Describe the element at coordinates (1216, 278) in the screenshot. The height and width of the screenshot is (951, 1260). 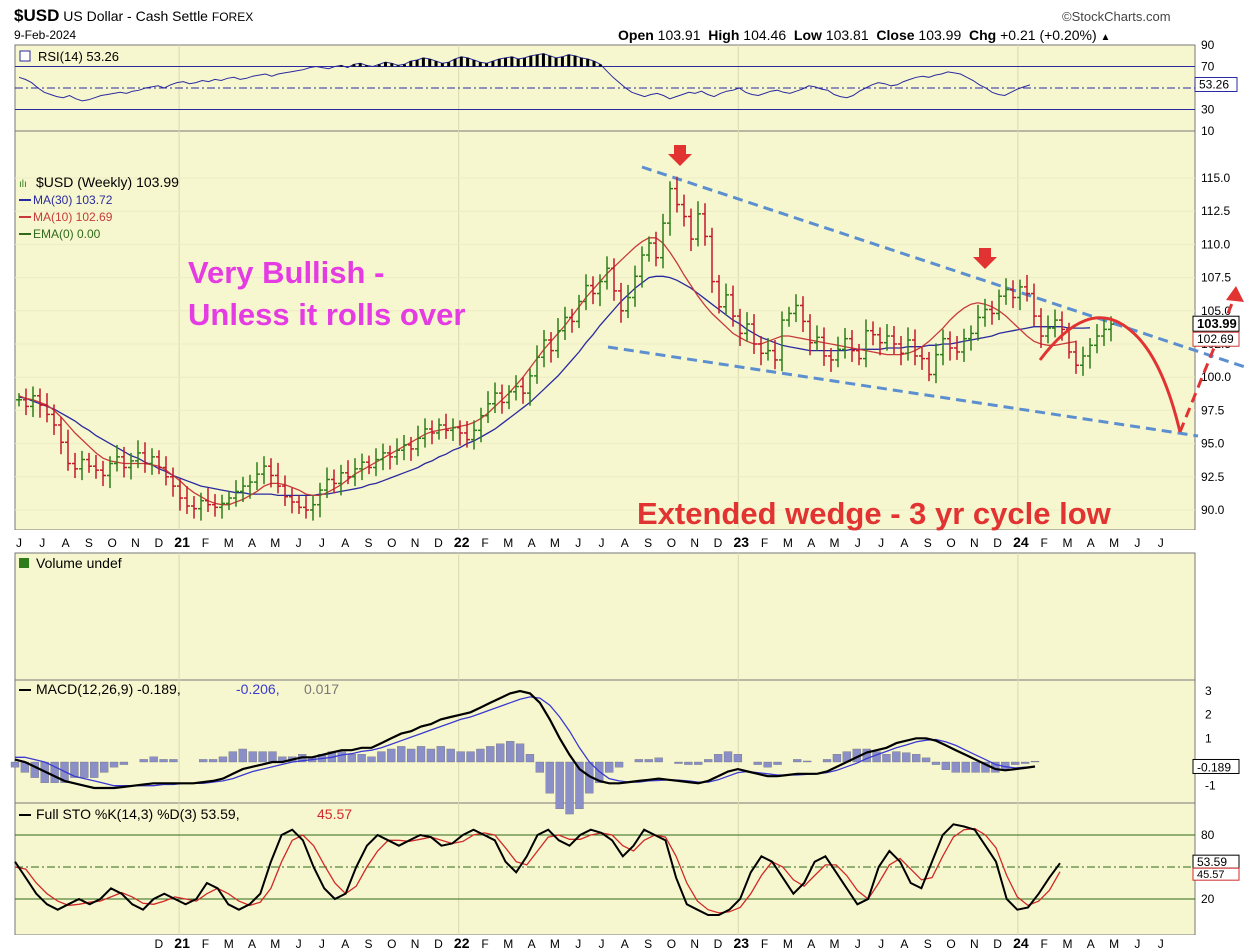
I see `price-y-tick: 107.5` at that location.